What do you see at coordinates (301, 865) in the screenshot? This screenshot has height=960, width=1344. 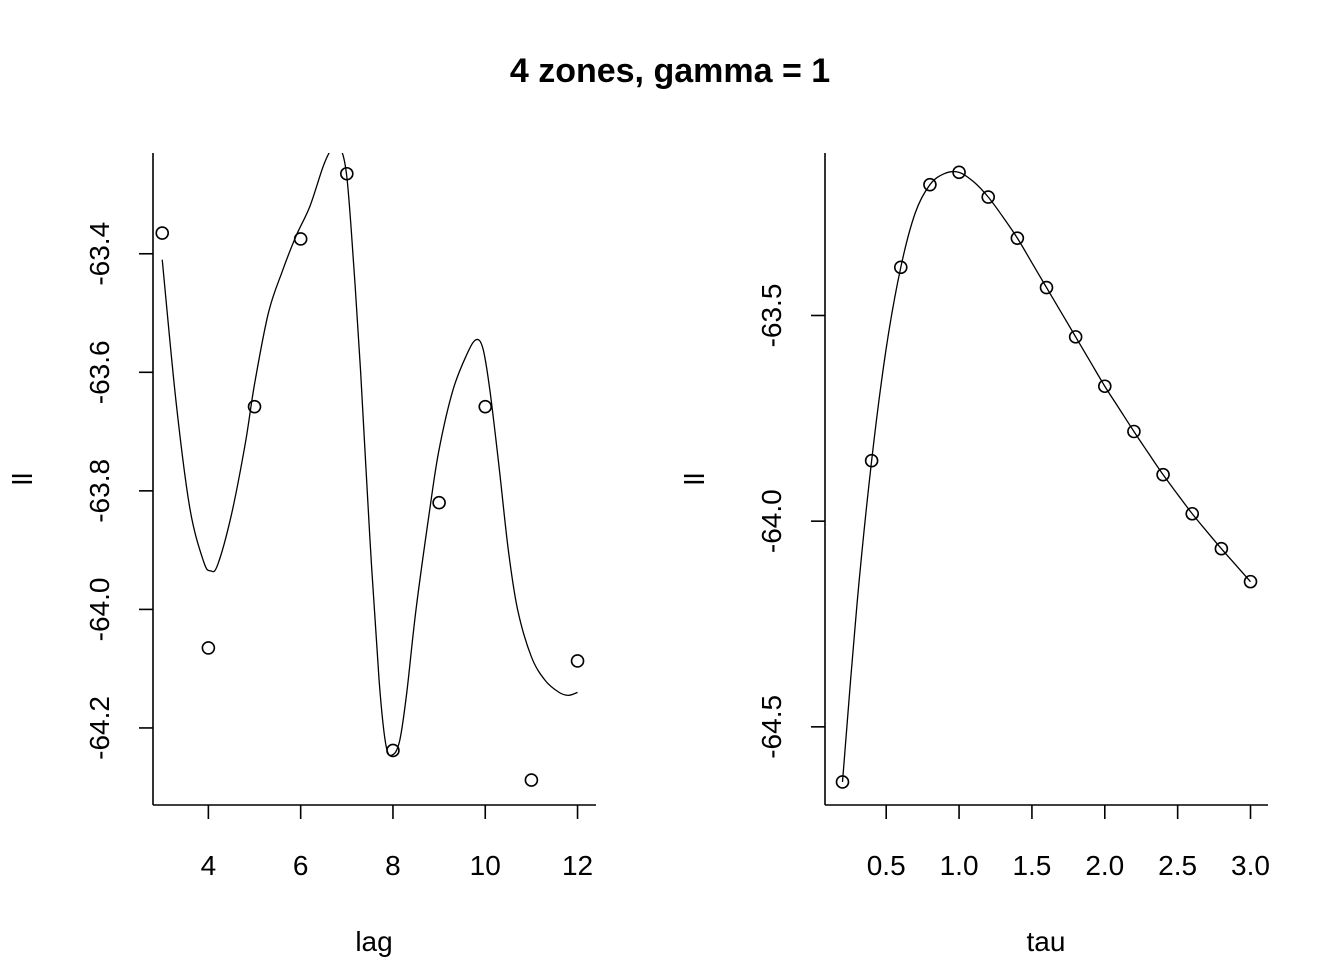 I see `x-tick-label: 6` at bounding box center [301, 865].